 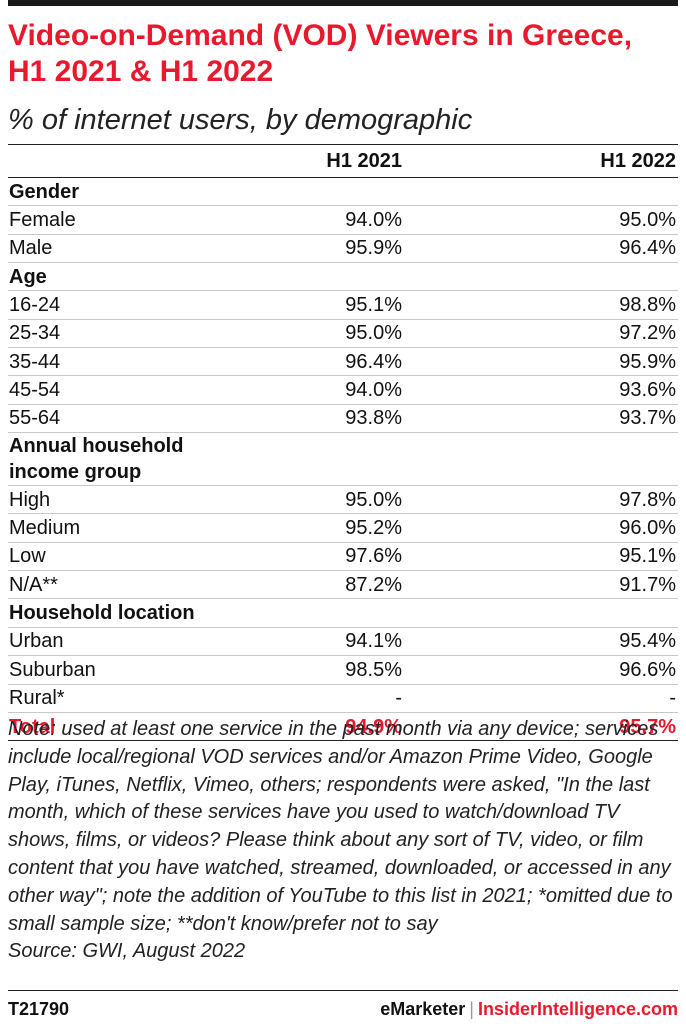 I want to click on brand: eMarketer | InsiderIntelligence.com, so click(x=529, y=1009).